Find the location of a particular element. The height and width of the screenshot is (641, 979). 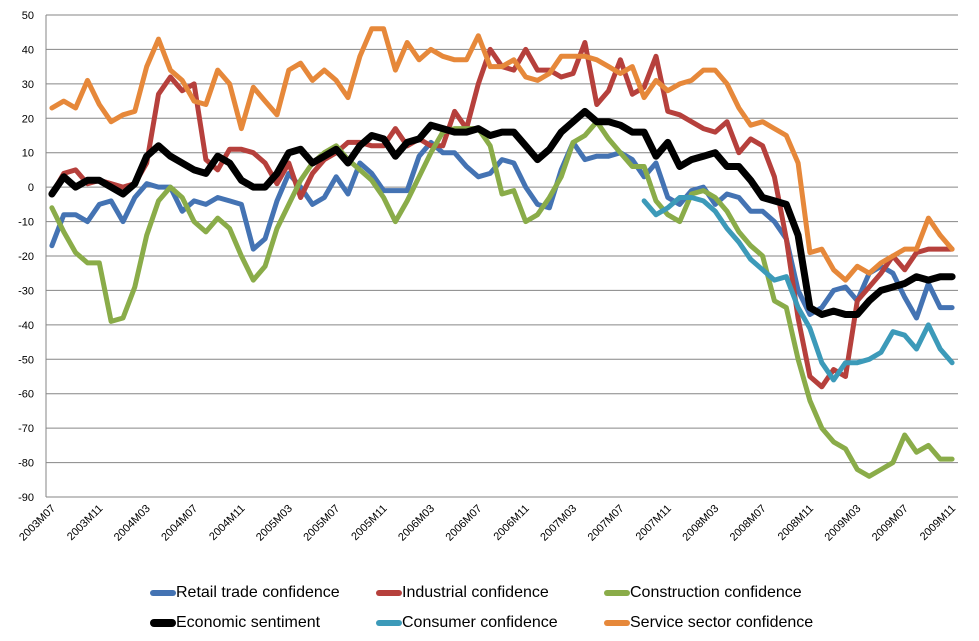

legend-swatch-industrial is located at coordinates (389, 593).